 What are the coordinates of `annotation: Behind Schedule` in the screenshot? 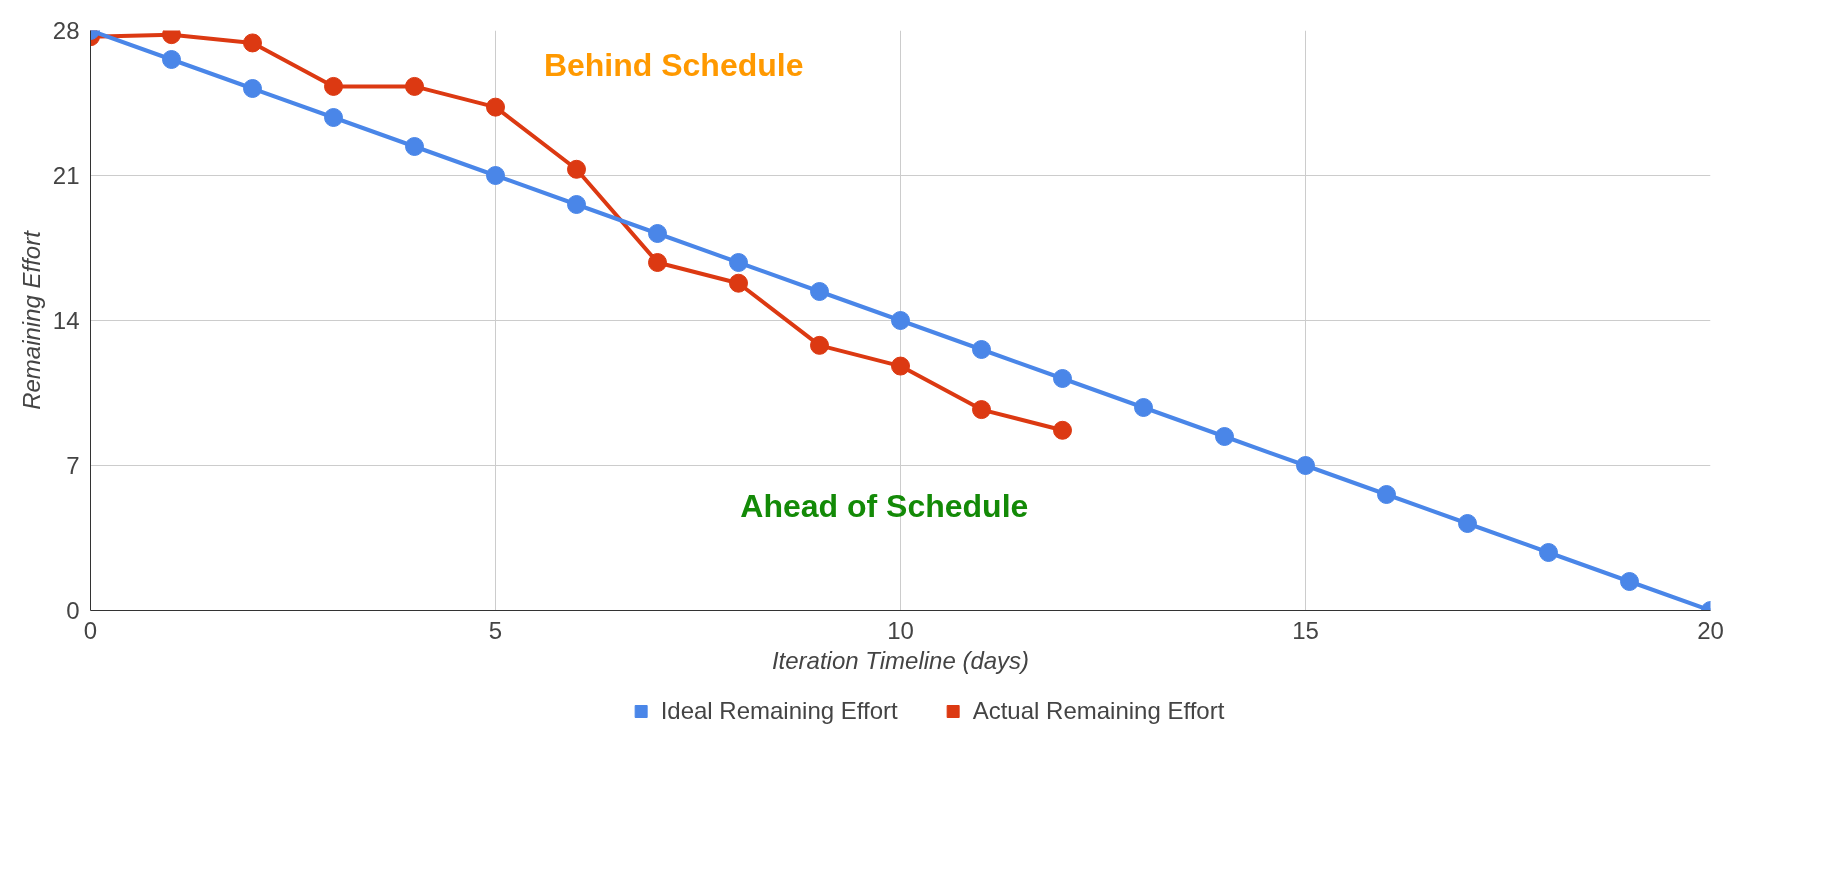 It's located at (673, 65).